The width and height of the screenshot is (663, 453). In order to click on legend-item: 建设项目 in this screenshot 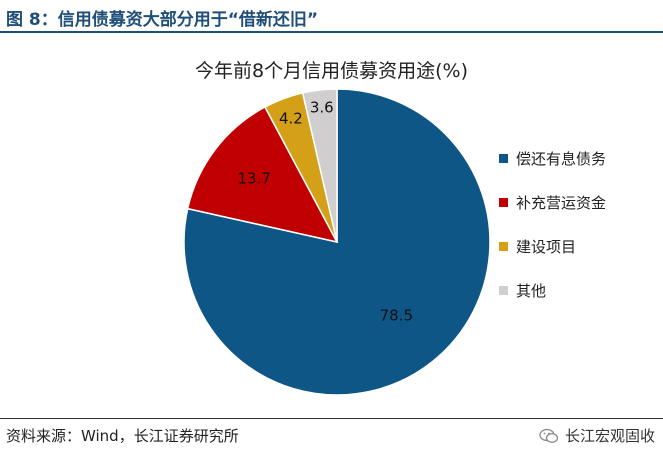, I will do `click(552, 246)`.